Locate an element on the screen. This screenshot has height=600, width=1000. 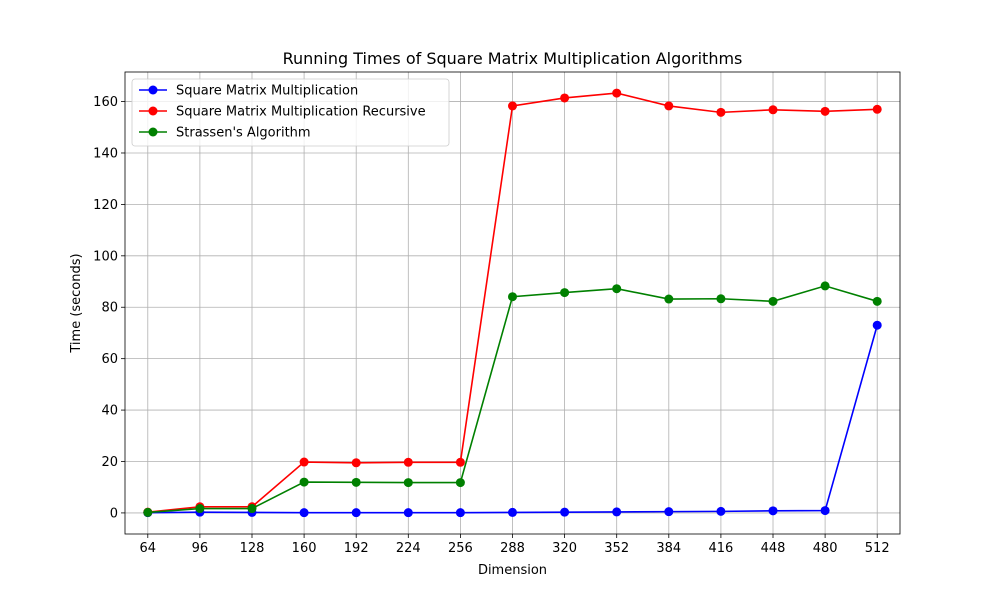
x-tick: 160 is located at coordinates (304, 545).